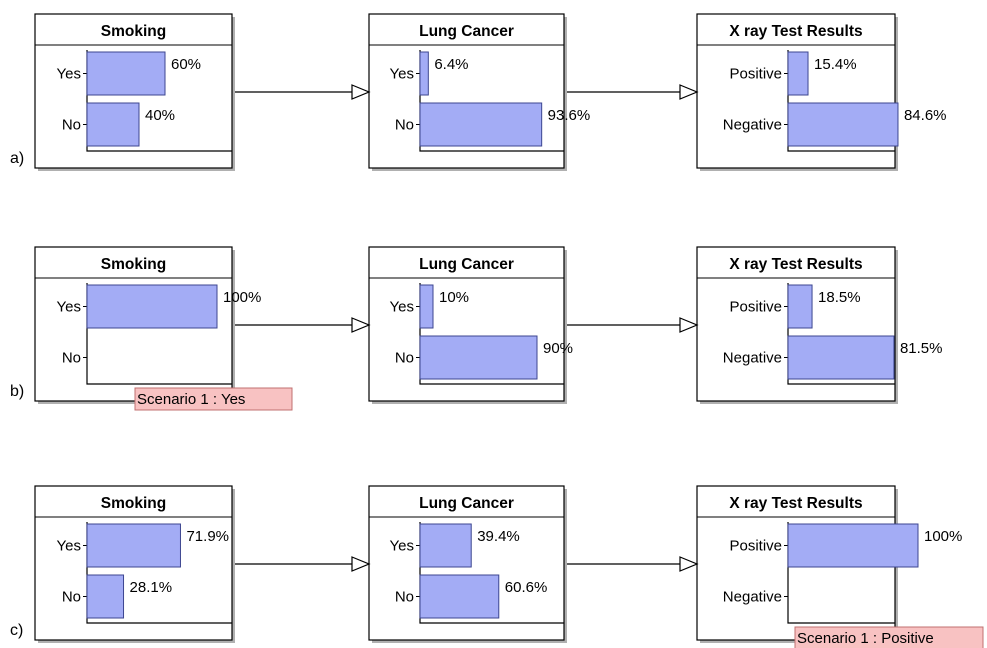 The image size is (987, 648). Describe the element at coordinates (925, 115) in the screenshot. I see `probability-label: 84.6%` at that location.